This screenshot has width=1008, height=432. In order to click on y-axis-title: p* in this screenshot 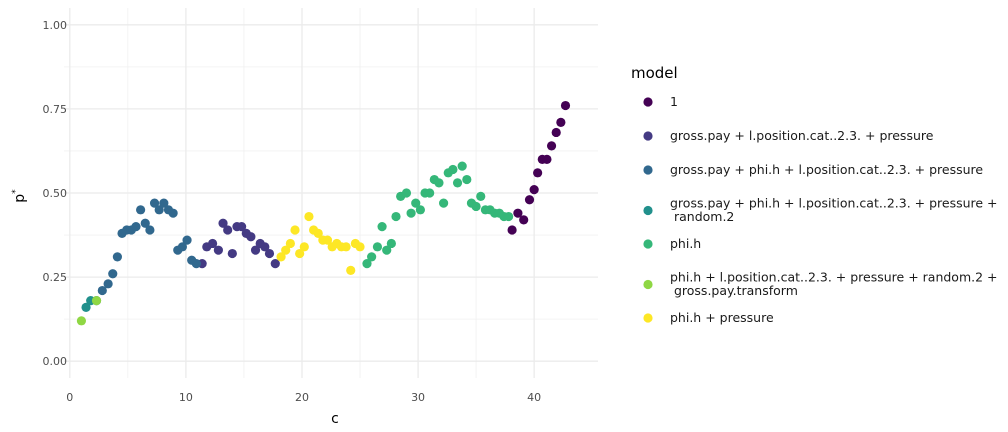, I will do `click(19, 196)`.